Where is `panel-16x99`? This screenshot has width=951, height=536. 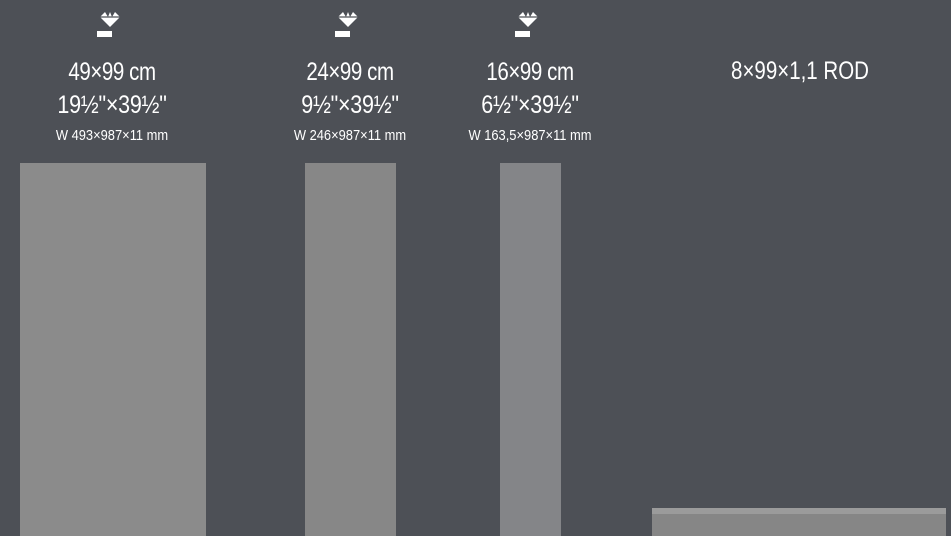
panel-16x99 is located at coordinates (530, 349).